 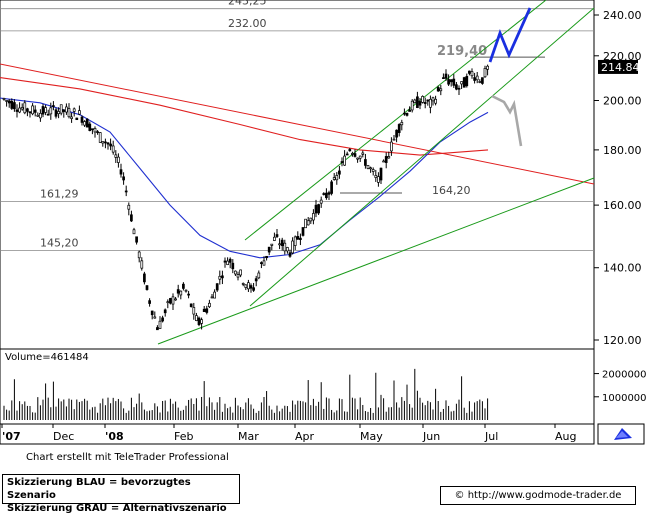 I want to click on level-label: 232.00, so click(x=247, y=23).